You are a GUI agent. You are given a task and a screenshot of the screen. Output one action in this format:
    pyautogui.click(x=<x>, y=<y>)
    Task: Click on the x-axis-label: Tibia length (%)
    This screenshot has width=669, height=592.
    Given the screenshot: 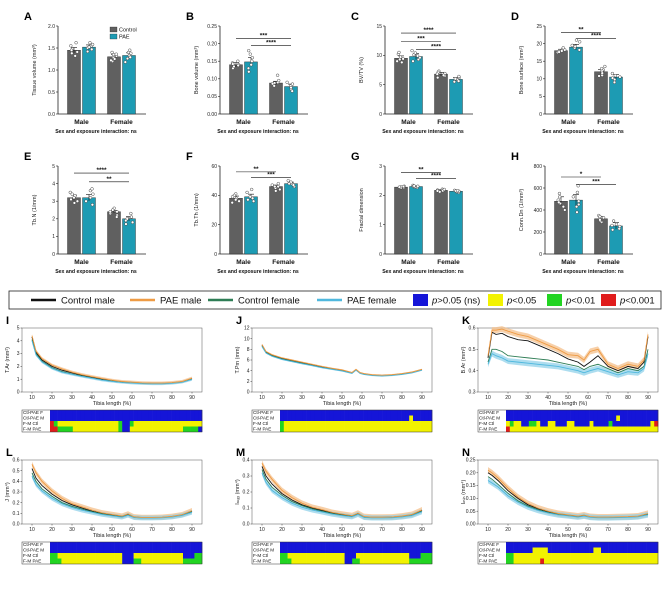 What is the action you would take?
    pyautogui.click(x=568, y=536)
    